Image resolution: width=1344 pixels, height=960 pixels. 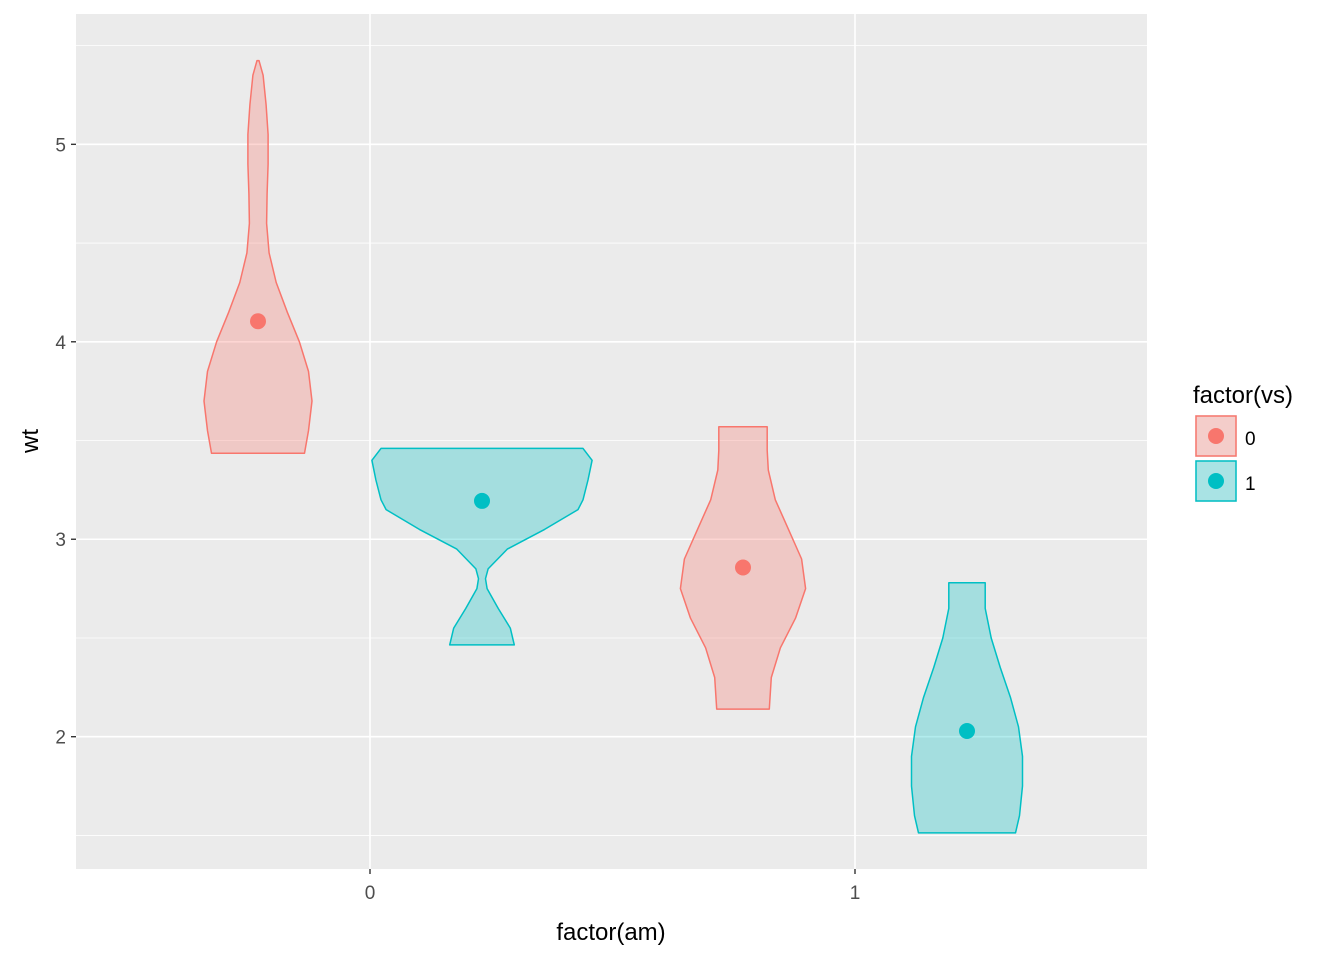 I want to click on y-tick-label: 2, so click(x=60, y=738).